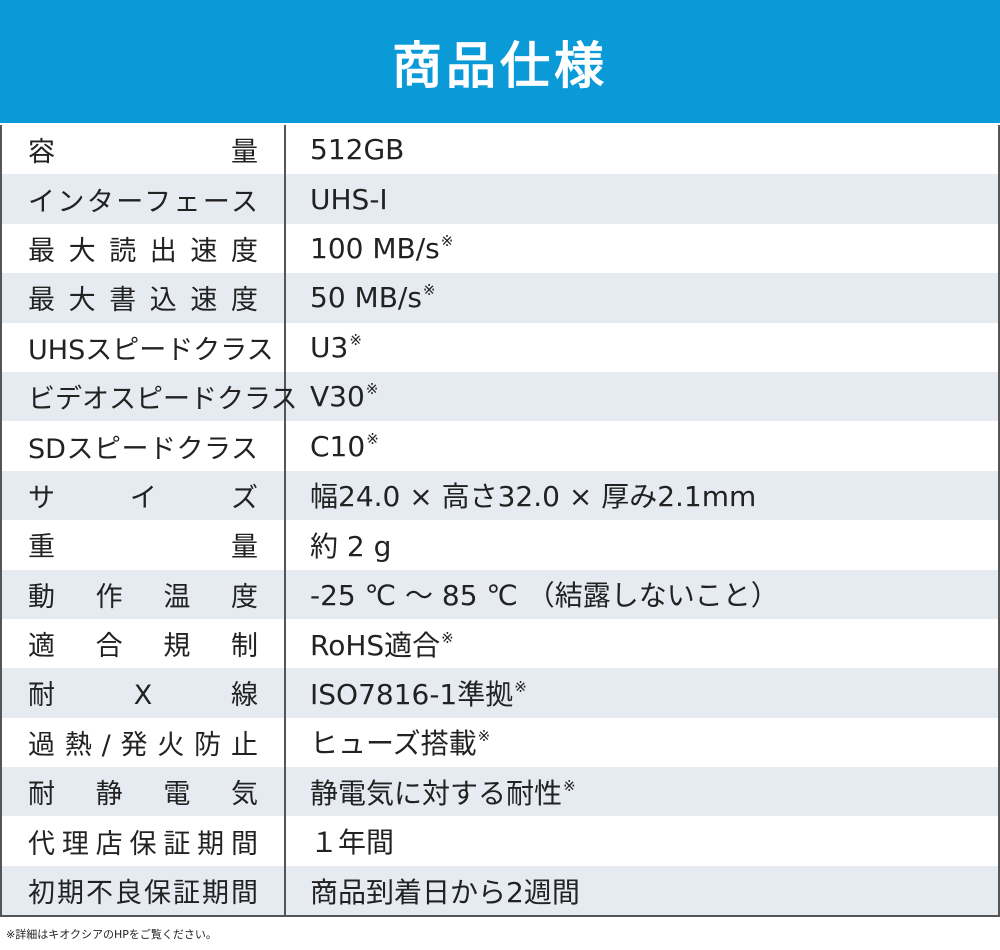  I want to click on row-label: 動作温度, so click(143, 597).